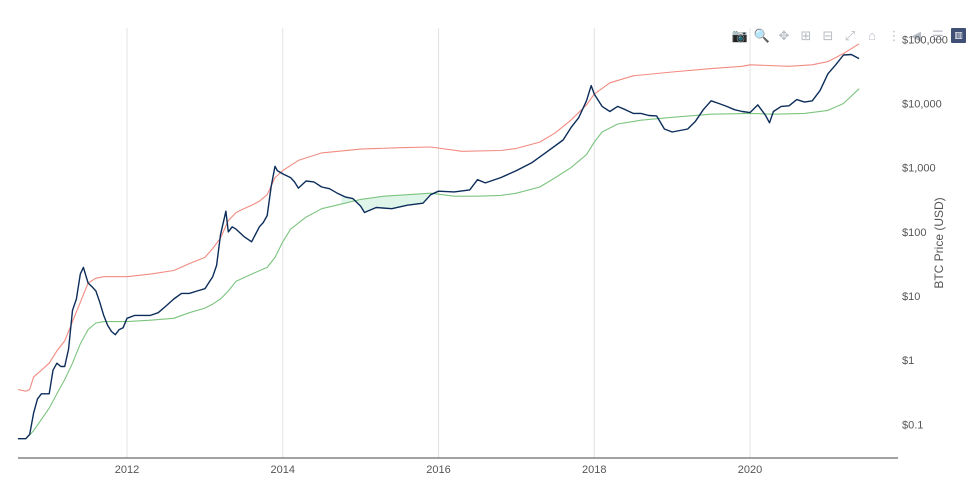  I want to click on y-tick-labels: $0.1 $1 $10 $100 $1,000 $10,000 $100,000, so click(925, 232).